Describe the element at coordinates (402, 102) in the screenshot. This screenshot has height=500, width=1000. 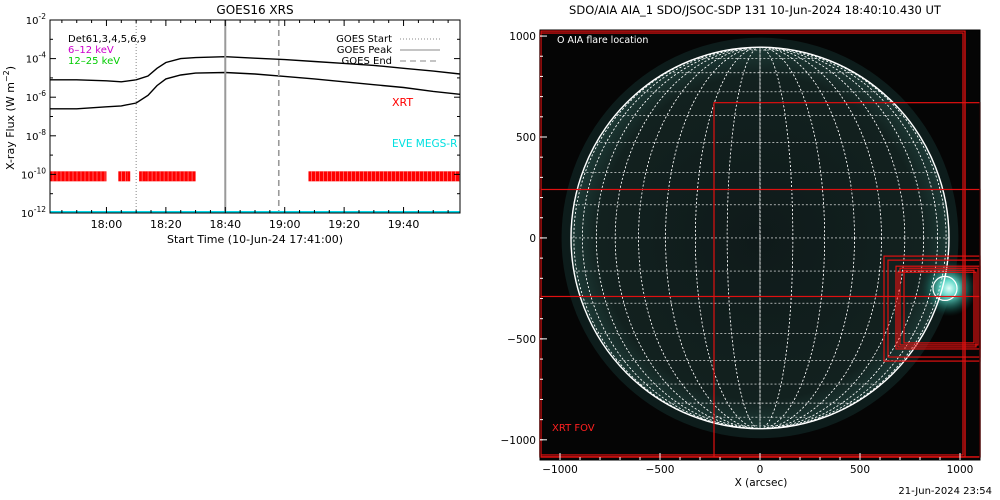
I see `xrt-label: XRT` at that location.